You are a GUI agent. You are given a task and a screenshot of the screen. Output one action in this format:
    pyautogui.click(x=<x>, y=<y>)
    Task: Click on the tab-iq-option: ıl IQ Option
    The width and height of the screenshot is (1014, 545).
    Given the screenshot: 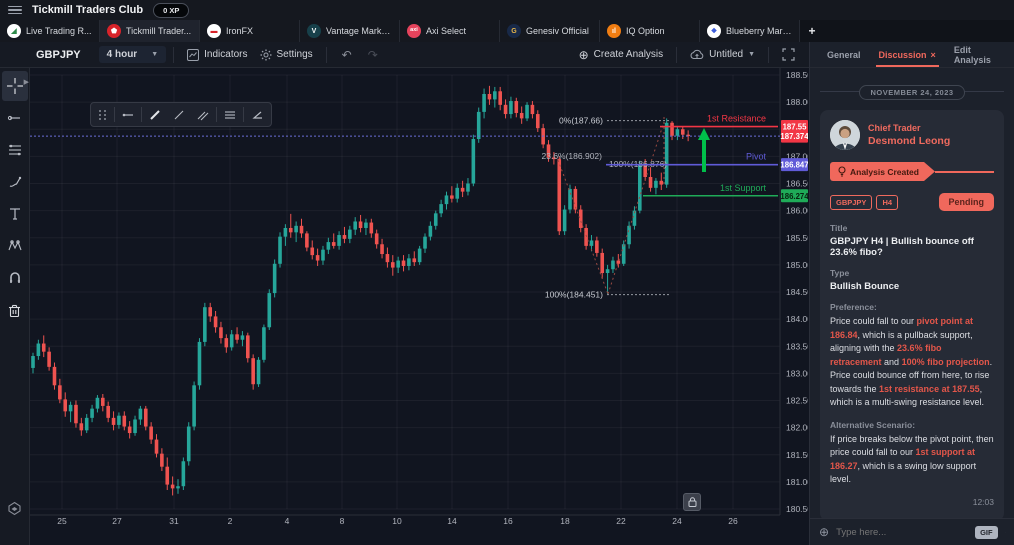 What is the action you would take?
    pyautogui.click(x=650, y=31)
    